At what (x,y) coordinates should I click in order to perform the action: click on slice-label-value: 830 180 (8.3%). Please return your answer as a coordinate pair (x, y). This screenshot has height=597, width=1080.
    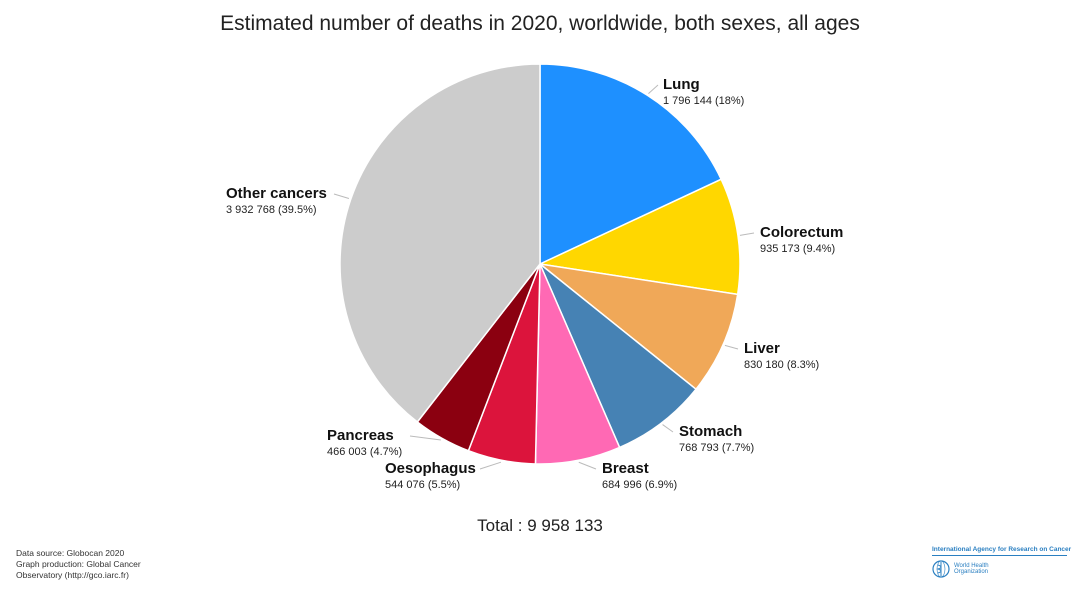
    Looking at the image, I should click on (781, 365).